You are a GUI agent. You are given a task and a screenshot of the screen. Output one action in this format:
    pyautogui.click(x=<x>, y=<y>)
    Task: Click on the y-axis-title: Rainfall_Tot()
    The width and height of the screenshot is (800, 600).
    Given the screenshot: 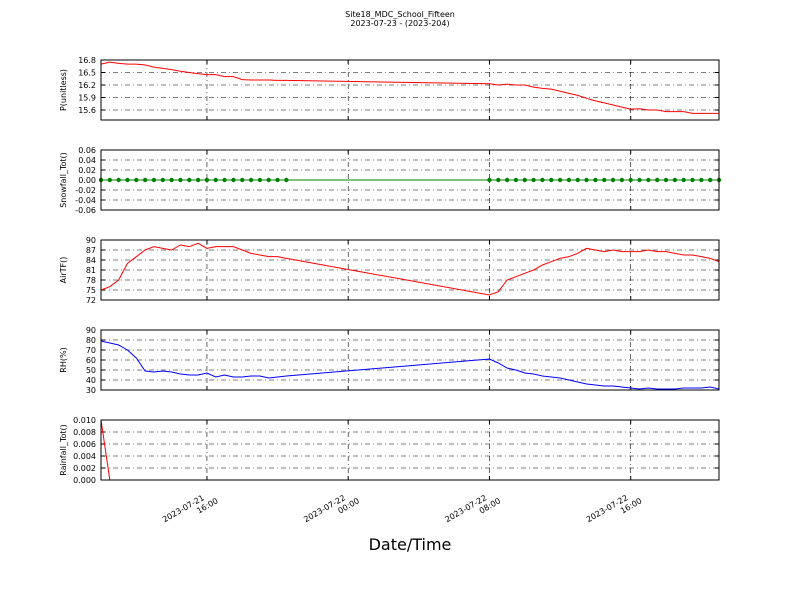 What is the action you would take?
    pyautogui.click(x=63, y=450)
    